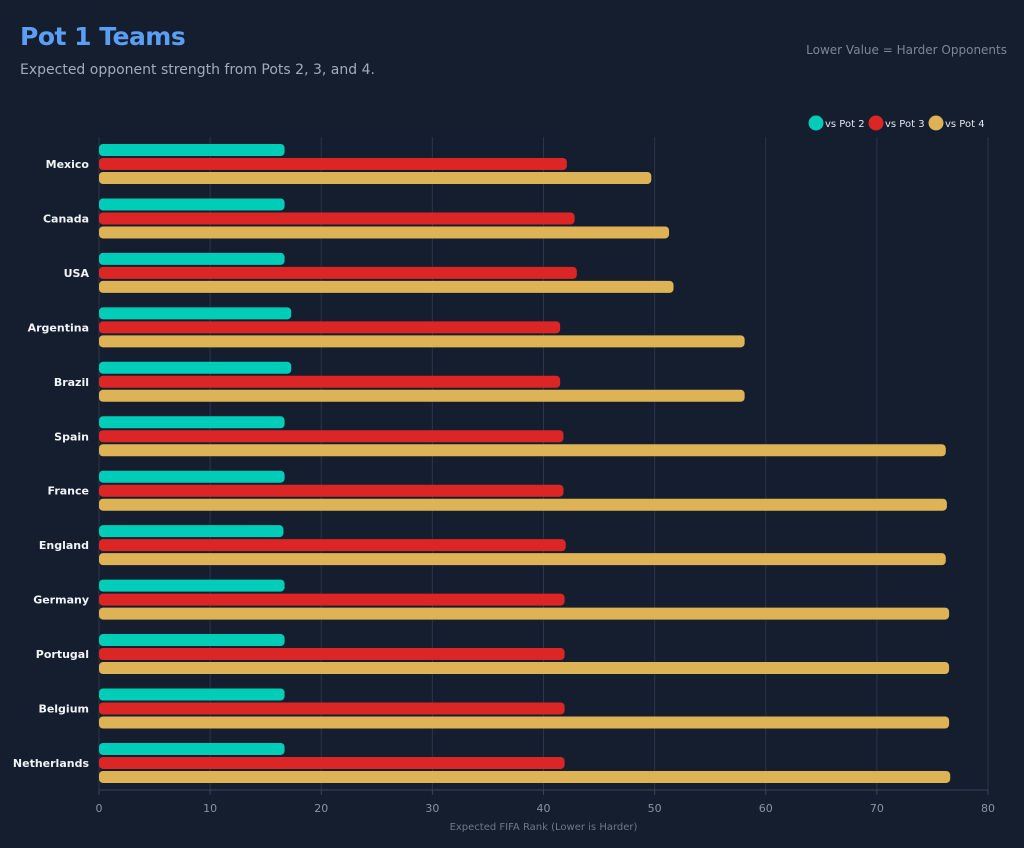 The image size is (1024, 848). I want to click on category-label: Argentina, so click(58, 327).